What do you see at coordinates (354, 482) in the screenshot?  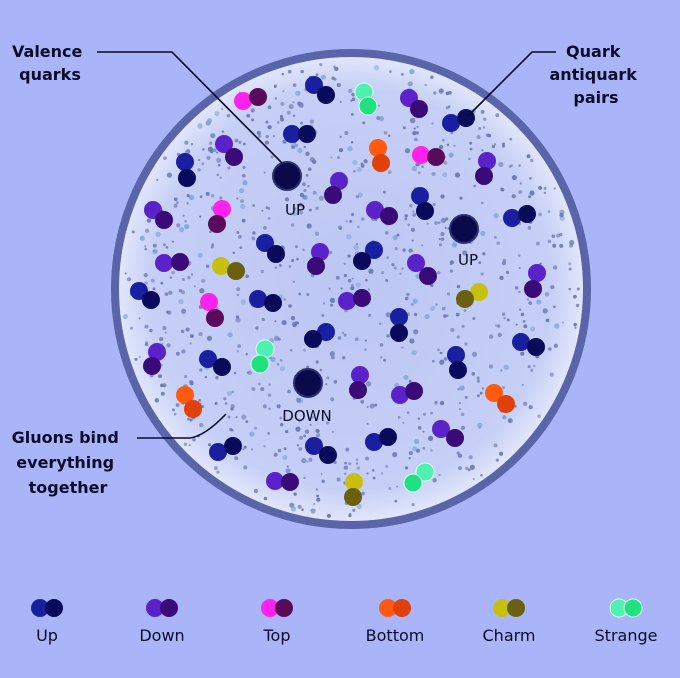 I see `charm-quark` at bounding box center [354, 482].